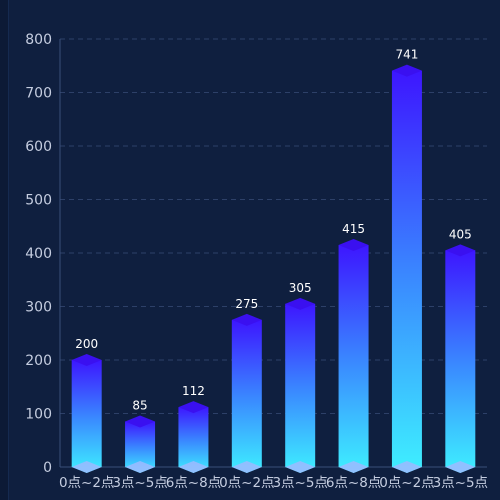 This screenshot has height=500, width=500. What do you see at coordinates (139, 406) in the screenshot?
I see `data-label: 85` at bounding box center [139, 406].